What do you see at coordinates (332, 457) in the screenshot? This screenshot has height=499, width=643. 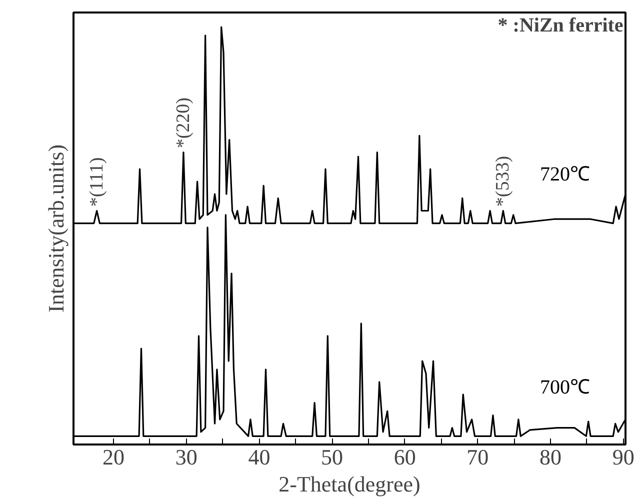 I see `x-tick-label: 50` at bounding box center [332, 457].